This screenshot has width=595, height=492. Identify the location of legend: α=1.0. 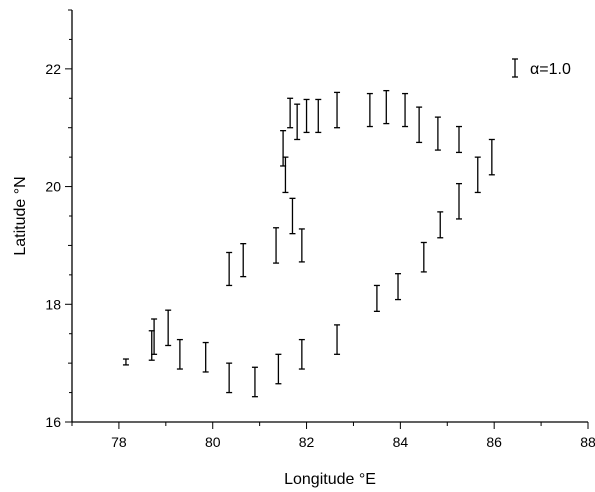
(541, 68).